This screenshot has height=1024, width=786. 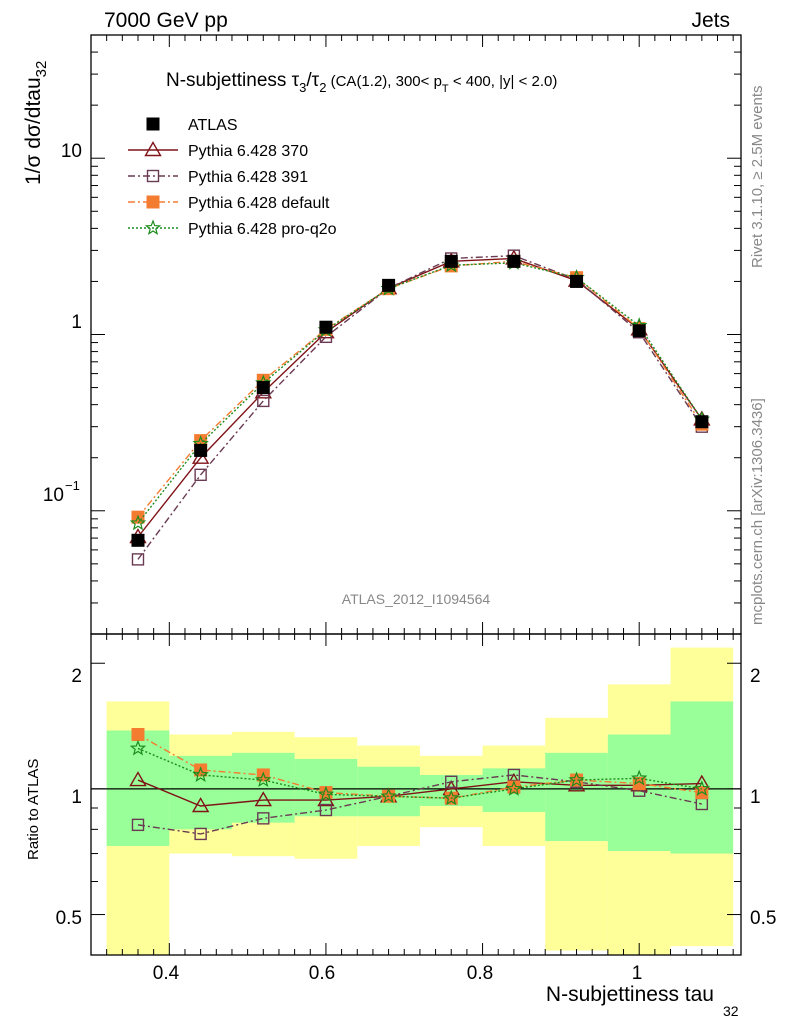 I want to click on legend-label: Pythia 6.428 pro-q2o, so click(x=262, y=229).